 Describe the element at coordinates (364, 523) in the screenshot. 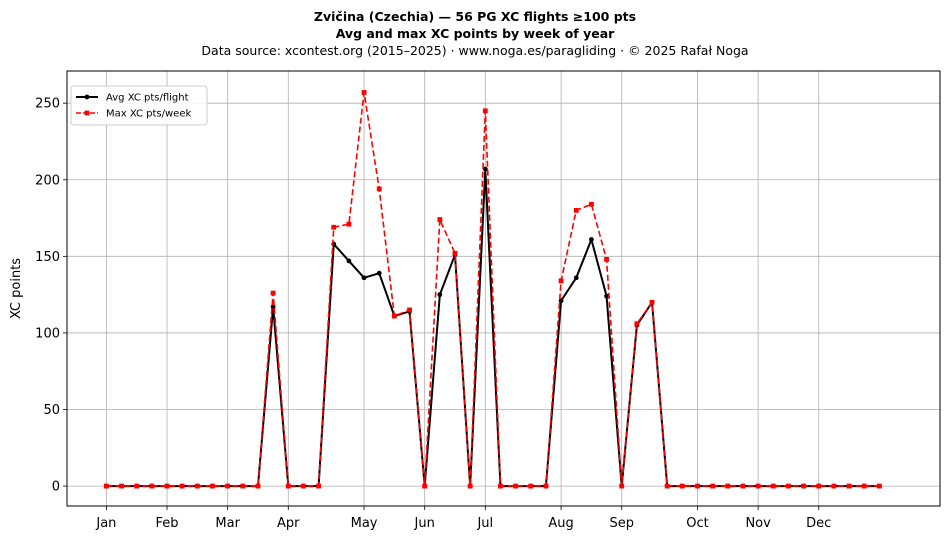

I see `x-tick-label: May` at that location.